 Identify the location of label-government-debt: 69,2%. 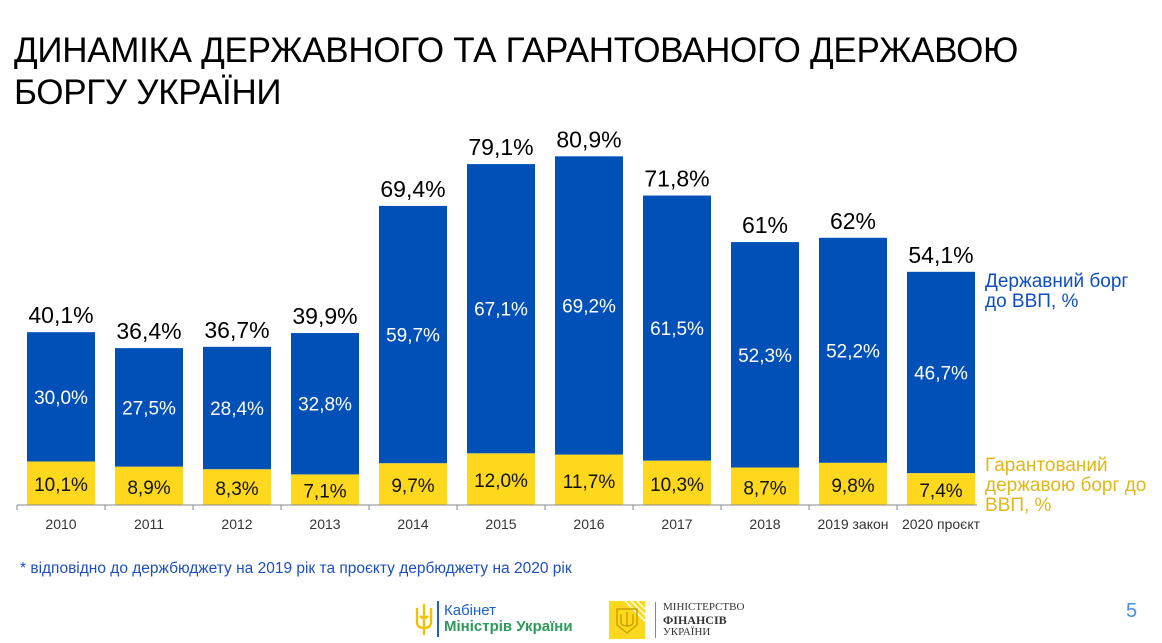
(589, 306).